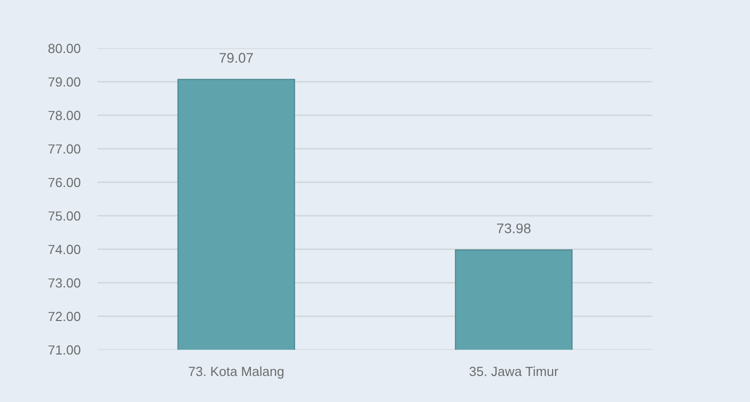 The image size is (750, 402). What do you see at coordinates (64, 317) in the screenshot?
I see `y-tick-label: 72.00` at bounding box center [64, 317].